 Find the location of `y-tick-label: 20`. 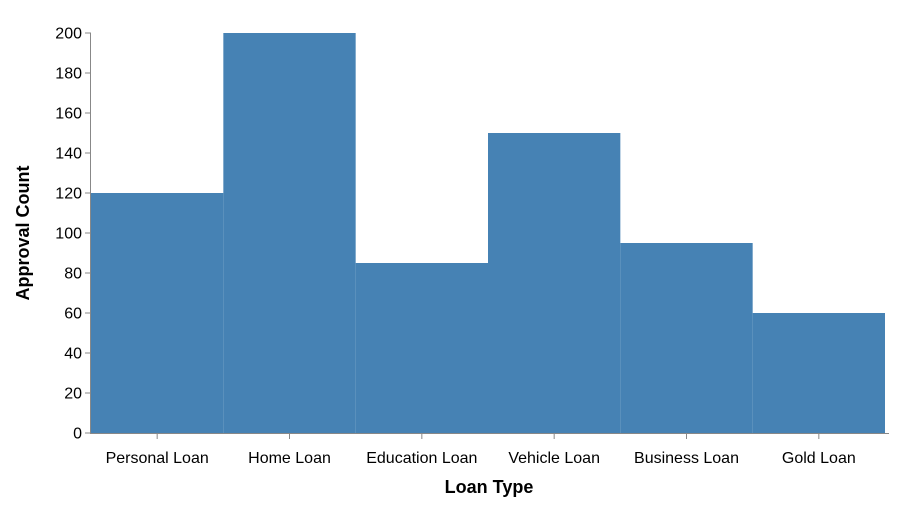

y-tick-label: 20 is located at coordinates (73, 394).